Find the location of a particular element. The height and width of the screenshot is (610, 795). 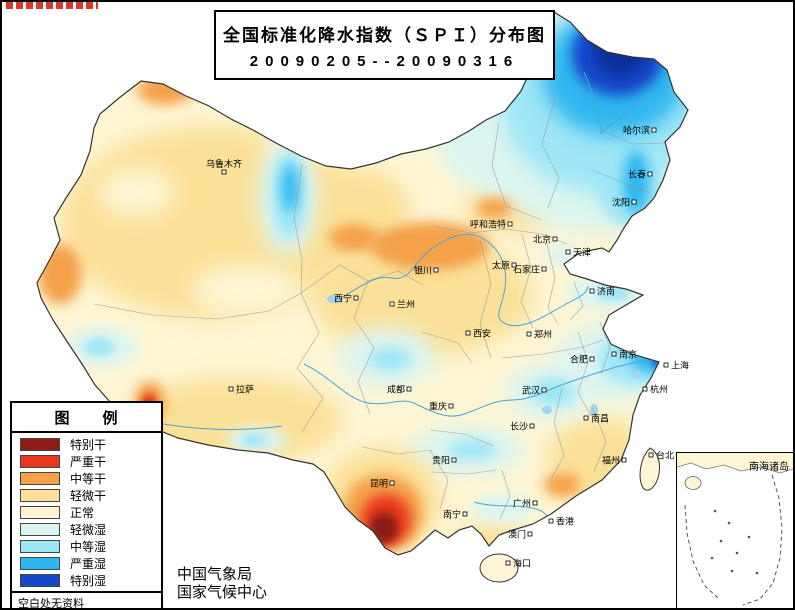

legend-row-mwet: 中等湿 is located at coordinates (86, 546).